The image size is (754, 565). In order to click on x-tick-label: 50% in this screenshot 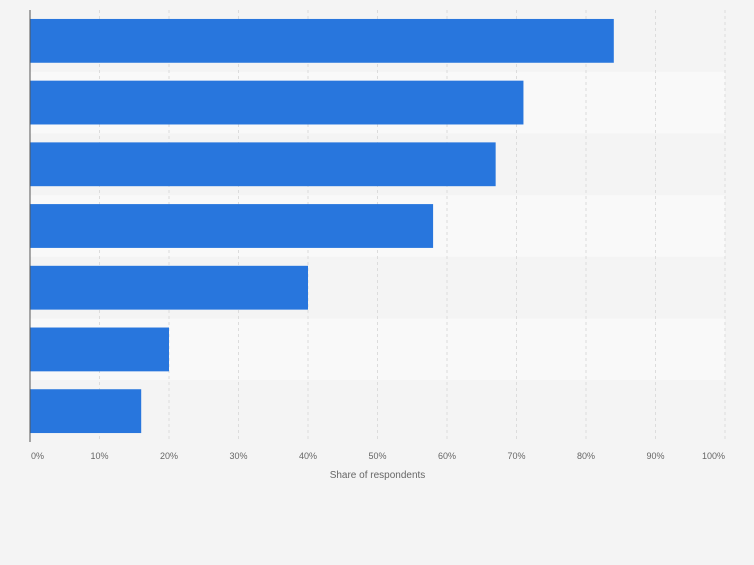, I will do `click(377, 456)`.